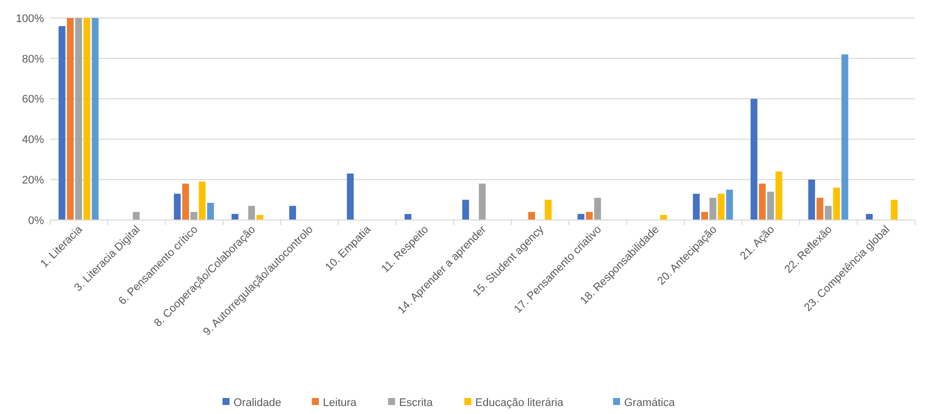 This screenshot has height=414, width=925. Describe the element at coordinates (258, 402) in the screenshot. I see `legend-label: Oralidade` at that location.